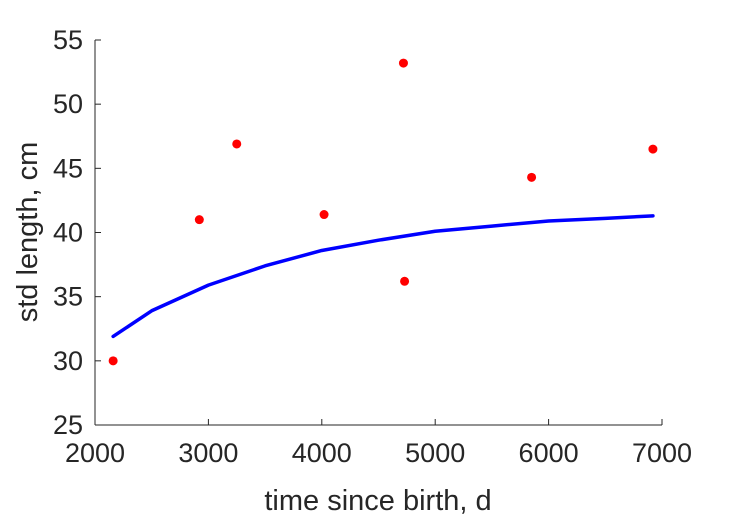 This screenshot has width=729, height=521. I want to click on x-tick-label: 3000, so click(208, 453).